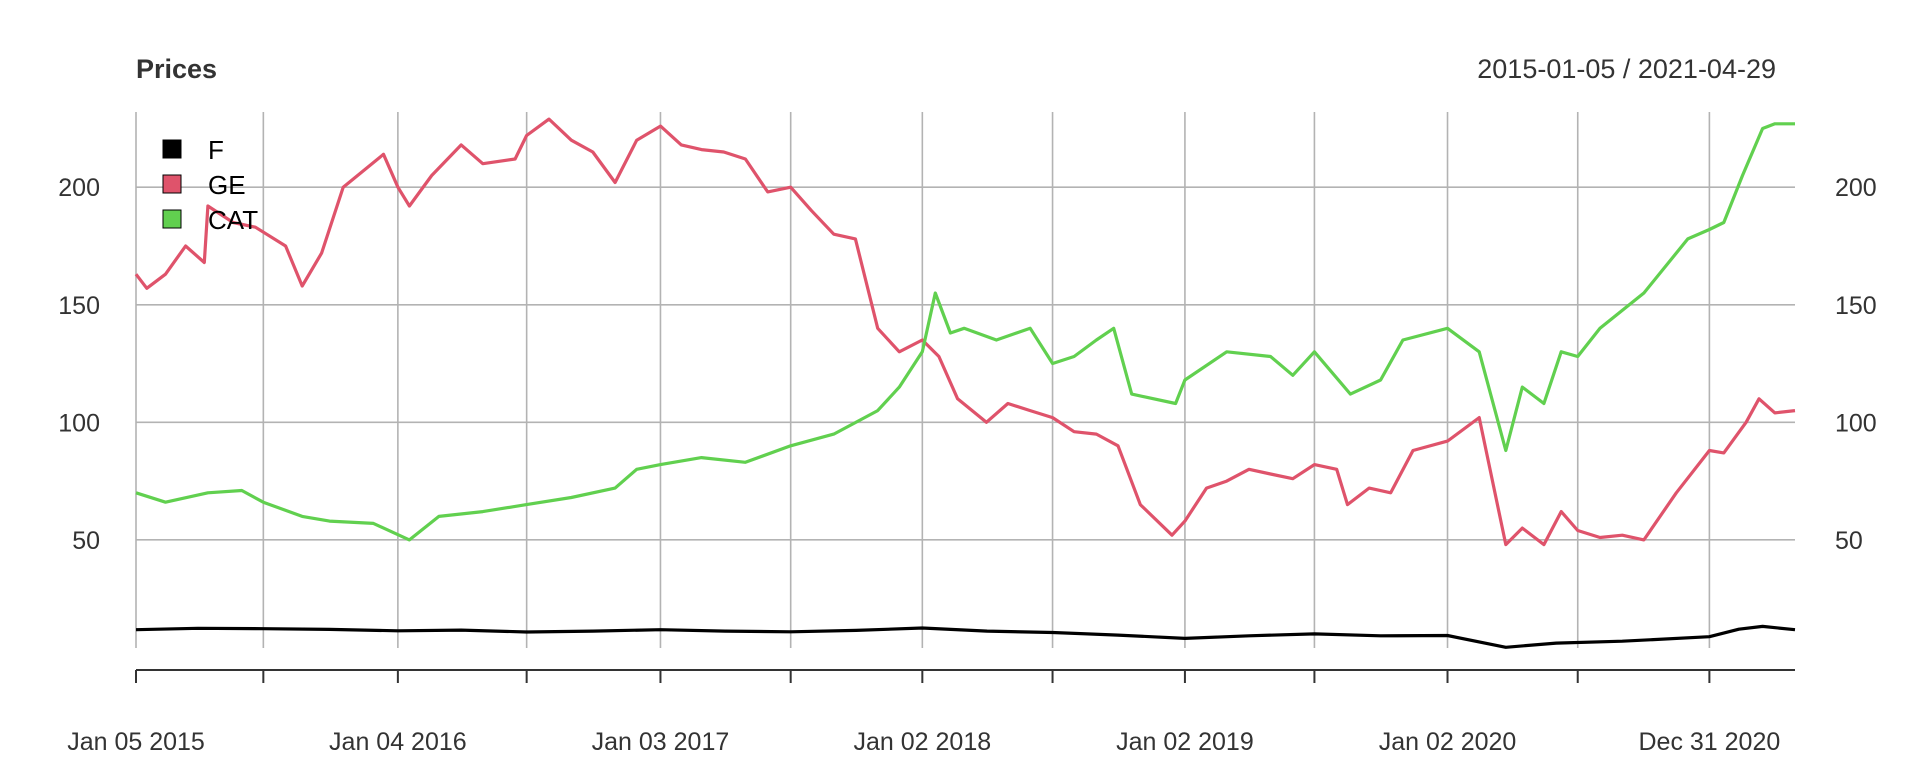 This screenshot has height=768, width=1920. Describe the element at coordinates (172, 219) in the screenshot. I see `legend-swatch-cat` at that location.